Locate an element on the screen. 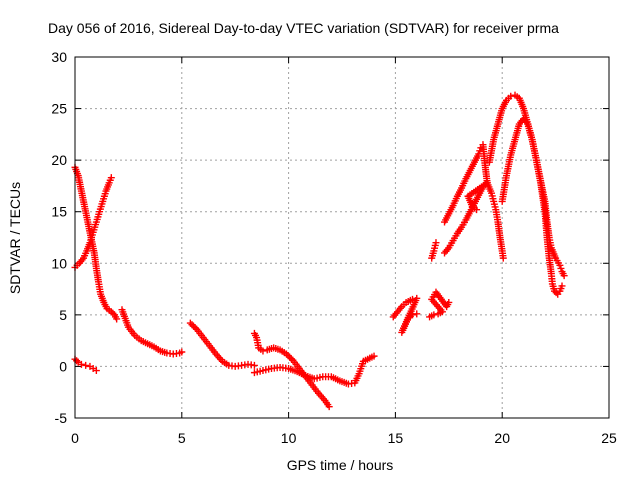 This screenshot has height=480, width=640. y-tick-label: 15 is located at coordinates (59, 212).